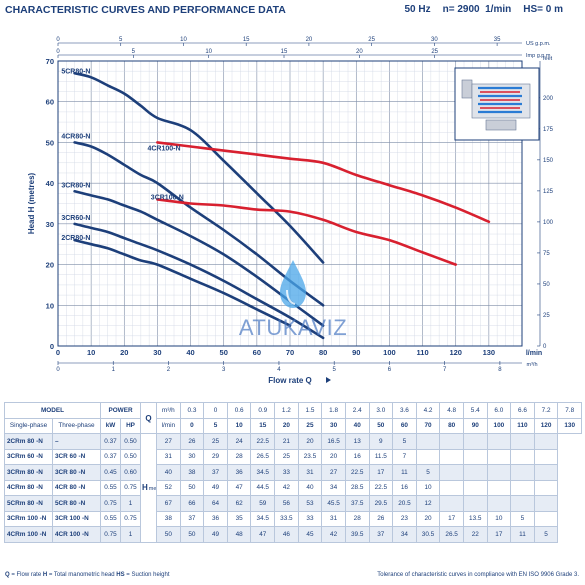  I want to click on h-unit: metres, so click(152, 489).